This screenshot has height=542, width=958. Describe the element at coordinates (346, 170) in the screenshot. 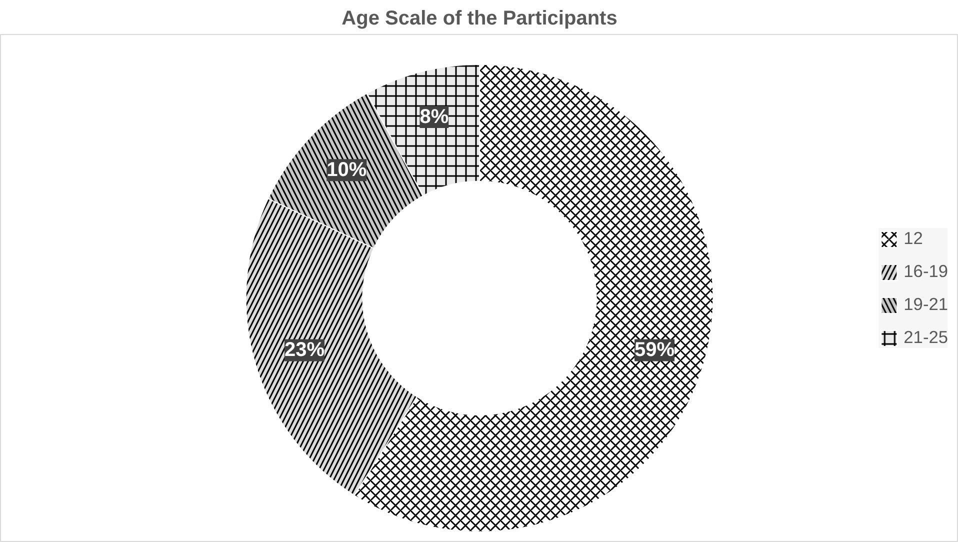

I see `data-label: 10%` at that location.